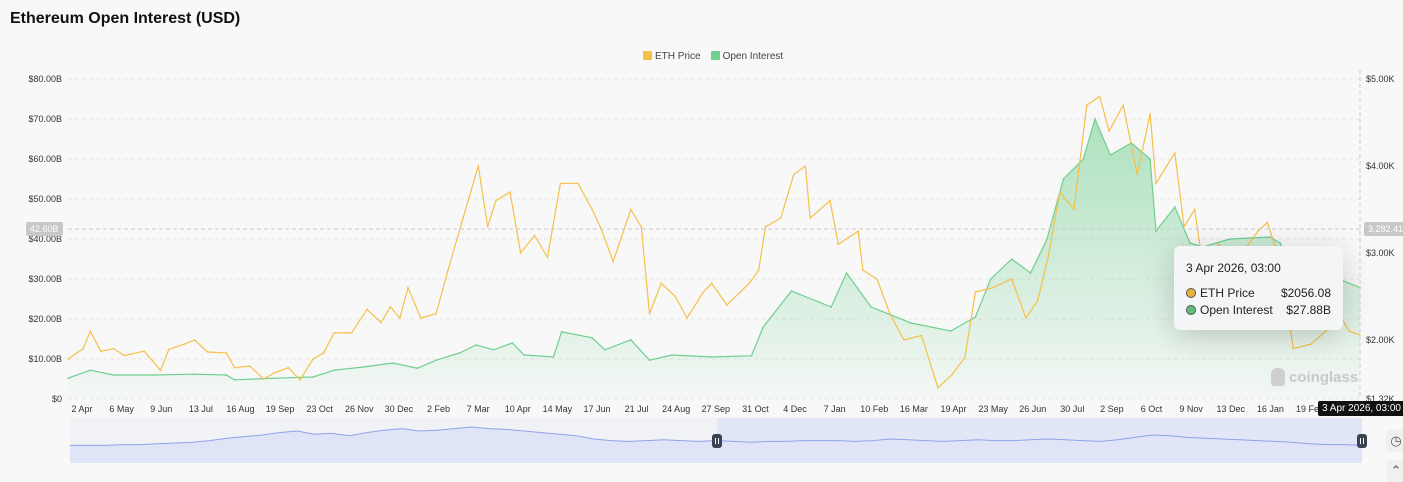 The height and width of the screenshot is (482, 1403). What do you see at coordinates (125, 18) in the screenshot?
I see `page-title: Ethereum Open Interest (USD)` at bounding box center [125, 18].